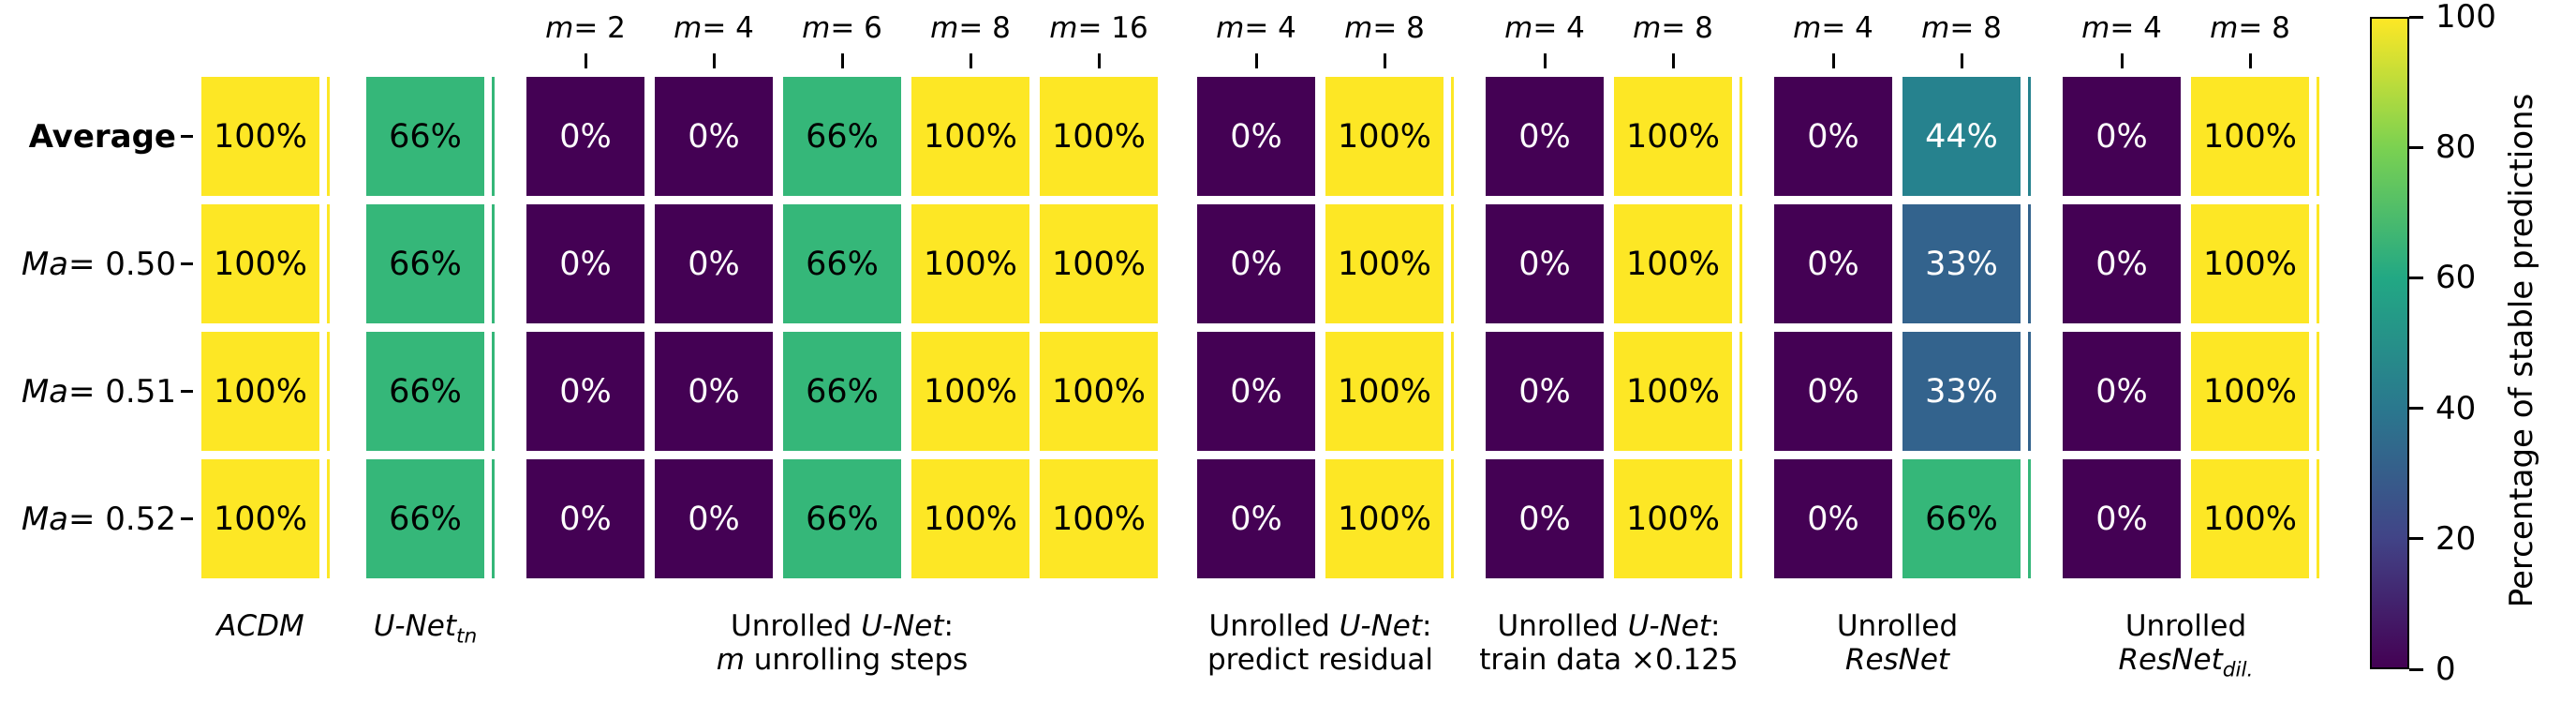  I want to click on colorbar-tick-label: 100, so click(2465, 18).